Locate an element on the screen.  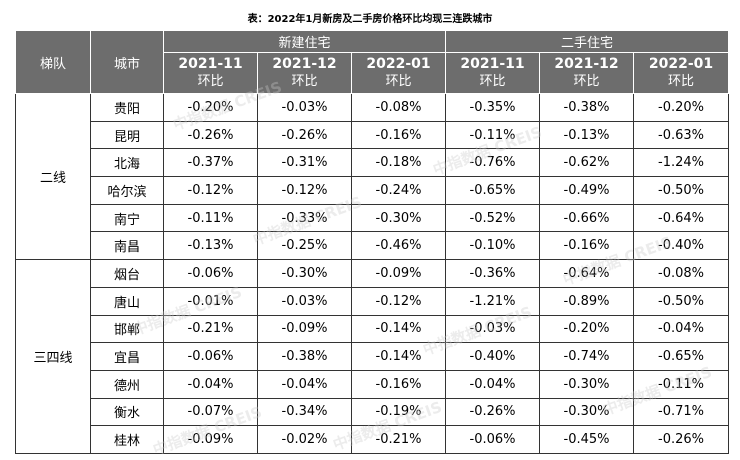
city: 唐山 is located at coordinates (127, 301).